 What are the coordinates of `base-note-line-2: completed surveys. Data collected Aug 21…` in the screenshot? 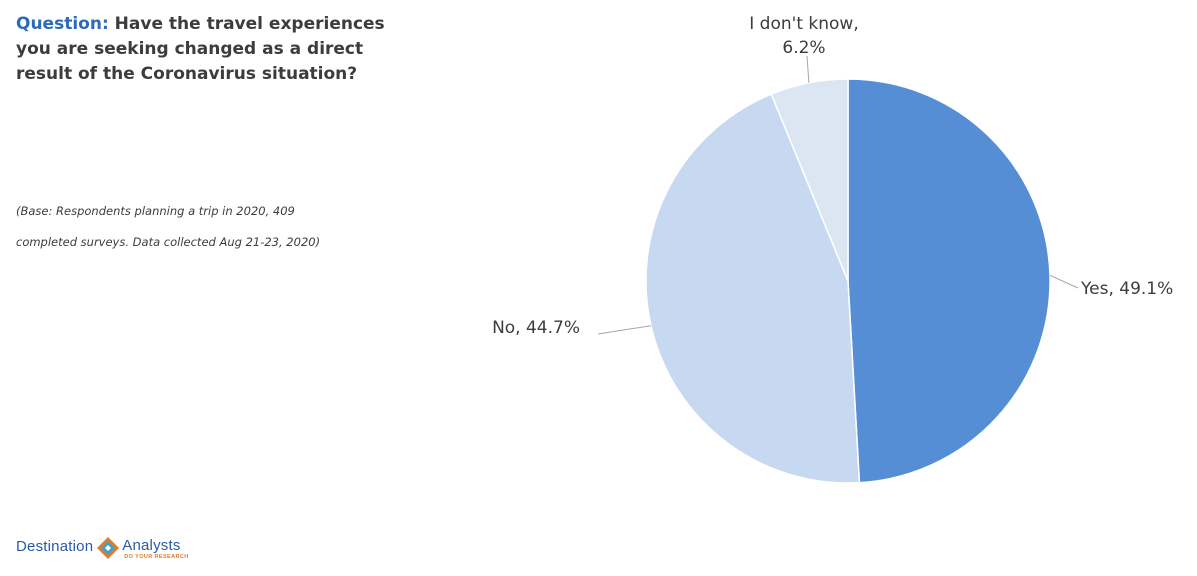 It's located at (168, 242).